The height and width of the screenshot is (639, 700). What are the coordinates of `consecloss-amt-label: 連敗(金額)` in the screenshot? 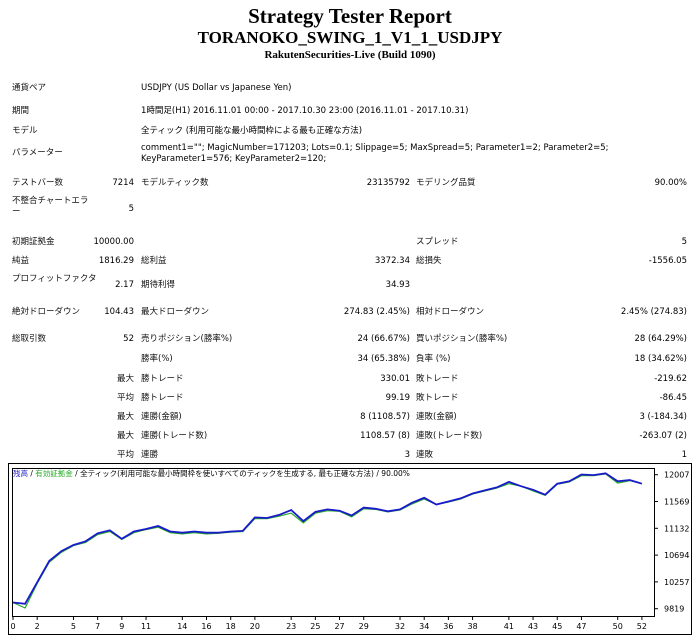 It's located at (436, 417).